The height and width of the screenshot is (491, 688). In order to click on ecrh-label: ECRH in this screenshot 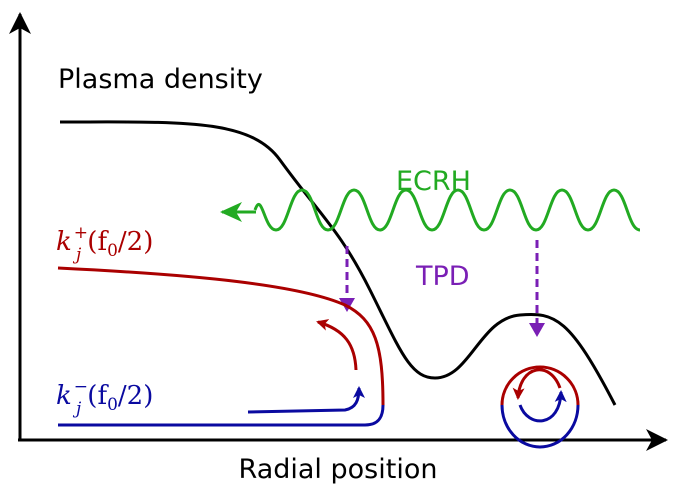, I will do `click(433, 181)`.